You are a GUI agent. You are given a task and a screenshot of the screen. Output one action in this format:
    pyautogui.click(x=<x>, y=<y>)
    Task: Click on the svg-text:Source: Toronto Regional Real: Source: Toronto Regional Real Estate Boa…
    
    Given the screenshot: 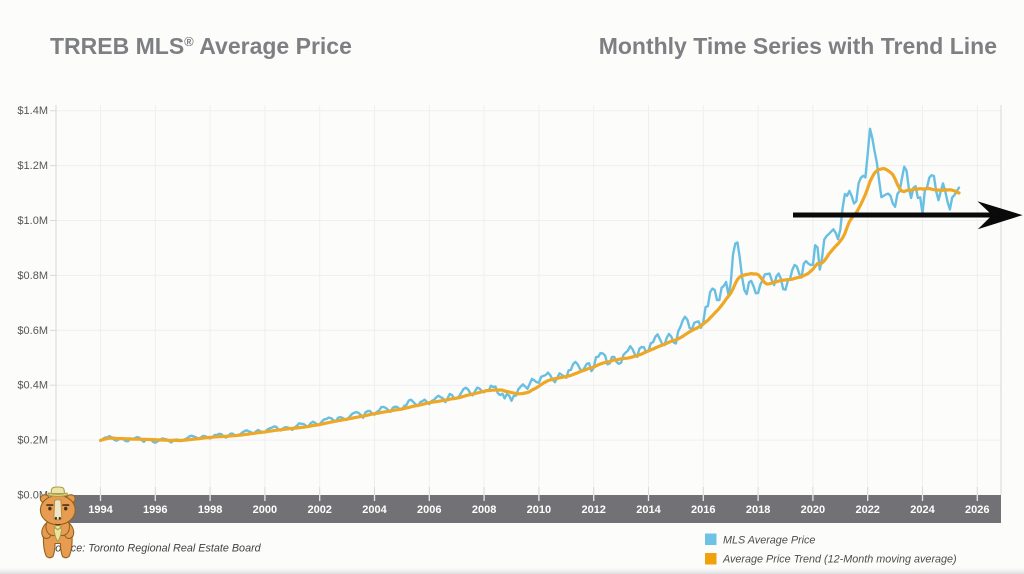 What is the action you would take?
    pyautogui.click(x=155, y=549)
    